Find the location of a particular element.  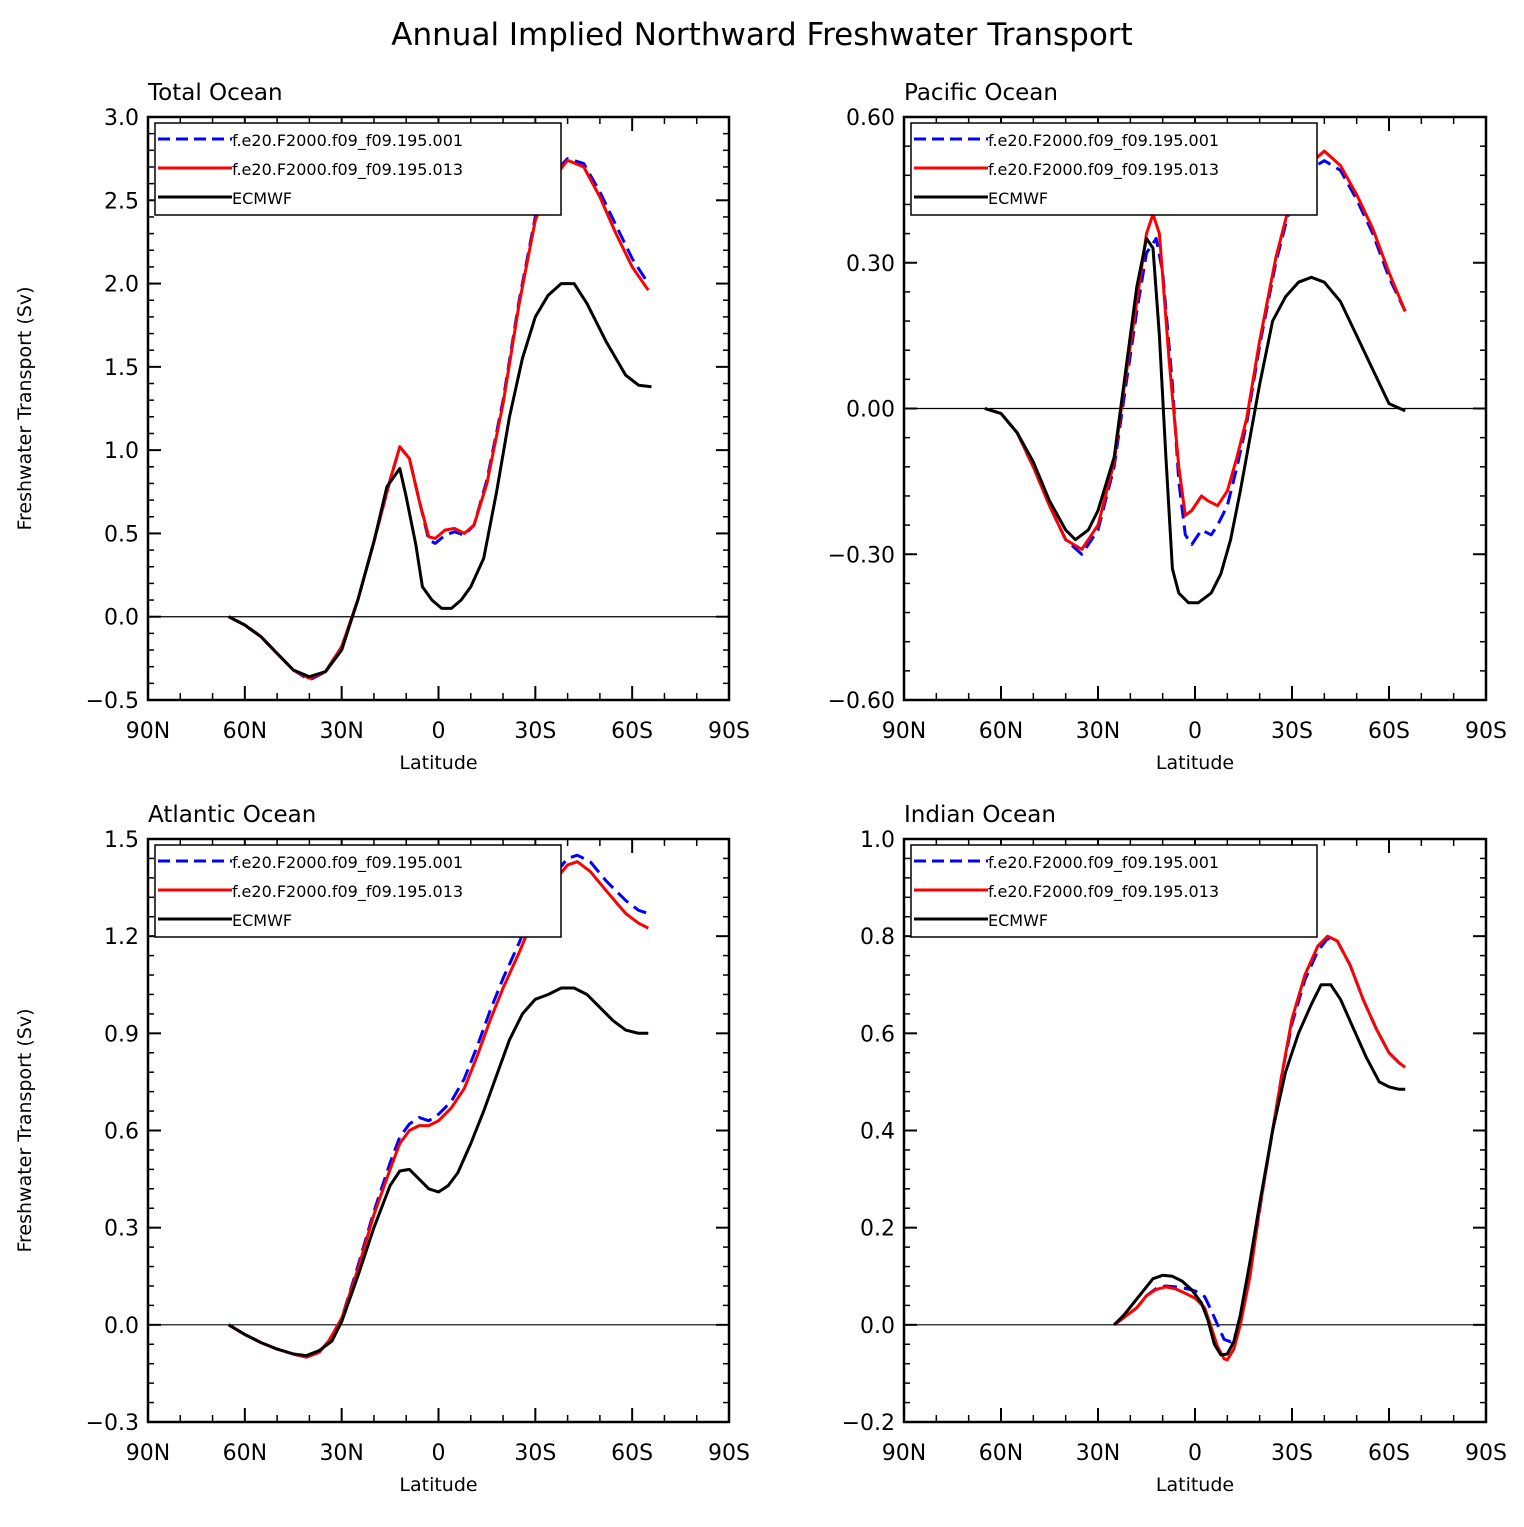

panel-title: Atlantic Ocean is located at coordinates (232, 815).